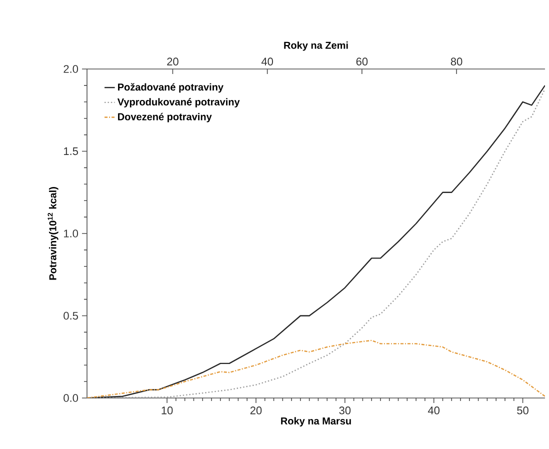 The height and width of the screenshot is (449, 549). Describe the element at coordinates (256, 410) in the screenshot. I see `x-tick-label: 20` at that location.